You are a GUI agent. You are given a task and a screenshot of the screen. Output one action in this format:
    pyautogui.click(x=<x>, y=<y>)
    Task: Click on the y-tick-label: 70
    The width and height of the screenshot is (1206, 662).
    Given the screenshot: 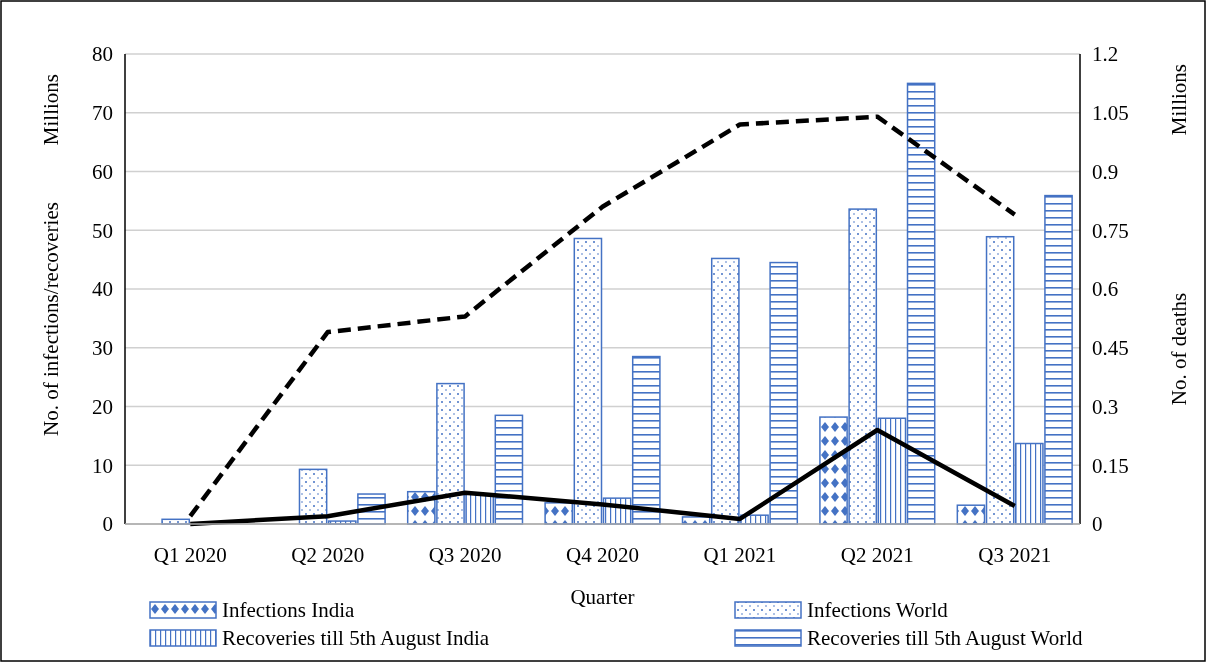 What is the action you would take?
    pyautogui.click(x=102, y=113)
    